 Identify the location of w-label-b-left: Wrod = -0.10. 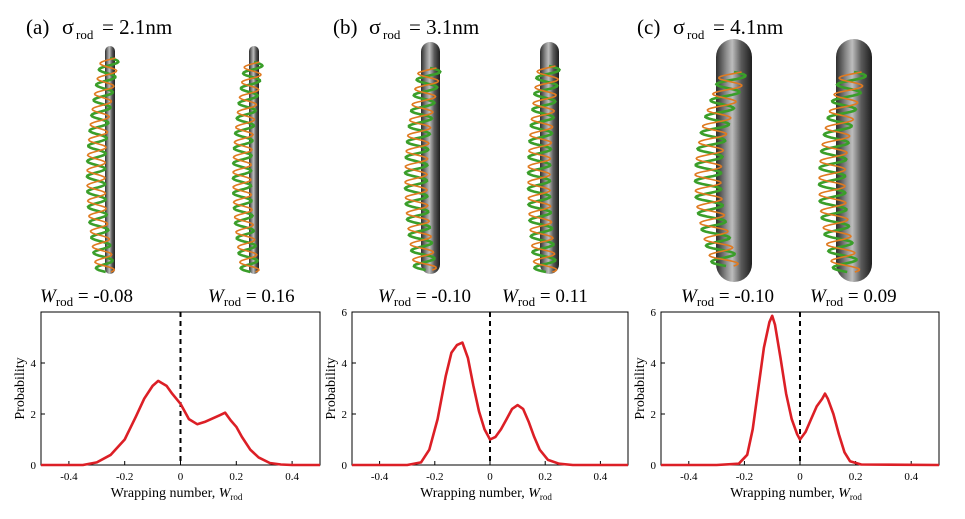
(424, 297).